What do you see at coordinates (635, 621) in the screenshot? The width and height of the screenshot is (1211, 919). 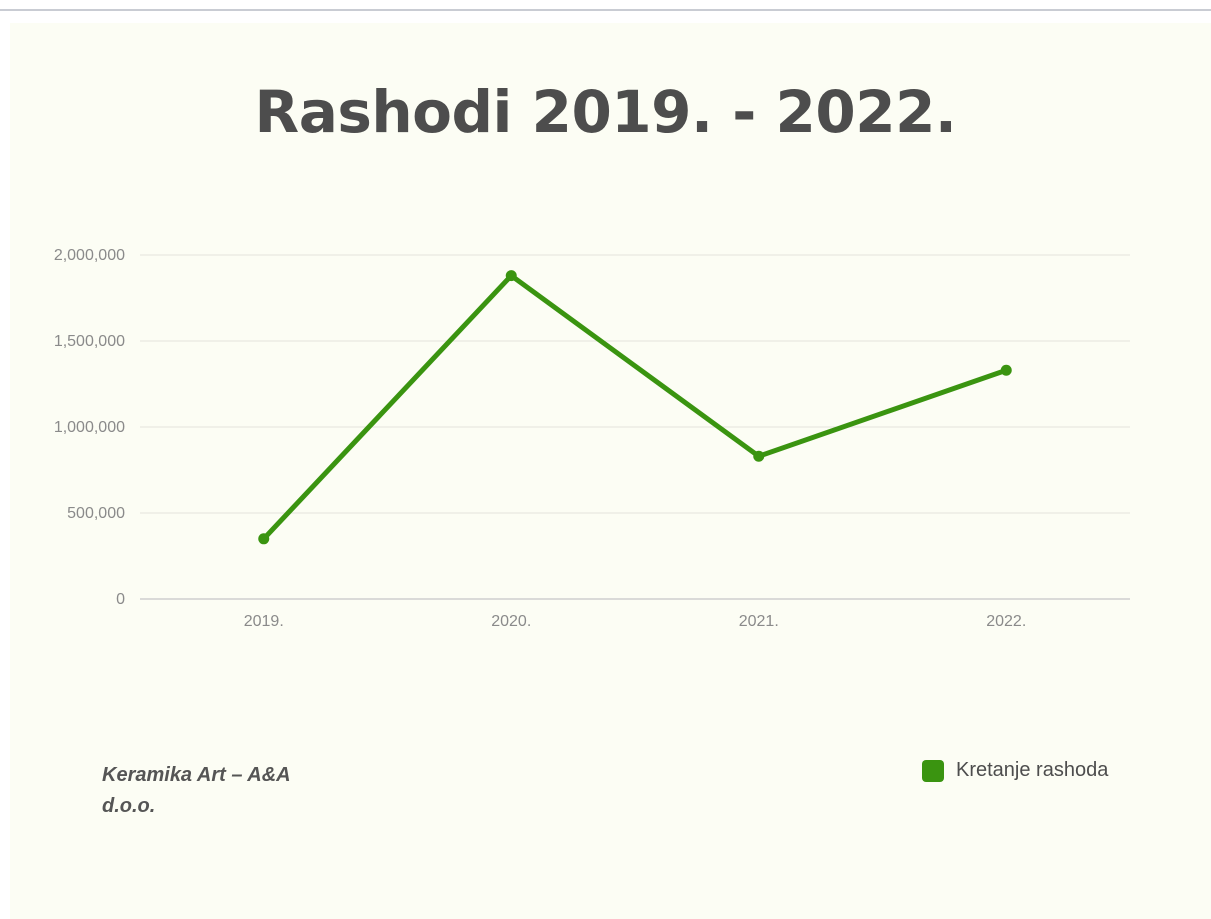 I see `x-axis-ticks: 2019. 2020. 2021. 2022.` at bounding box center [635, 621].